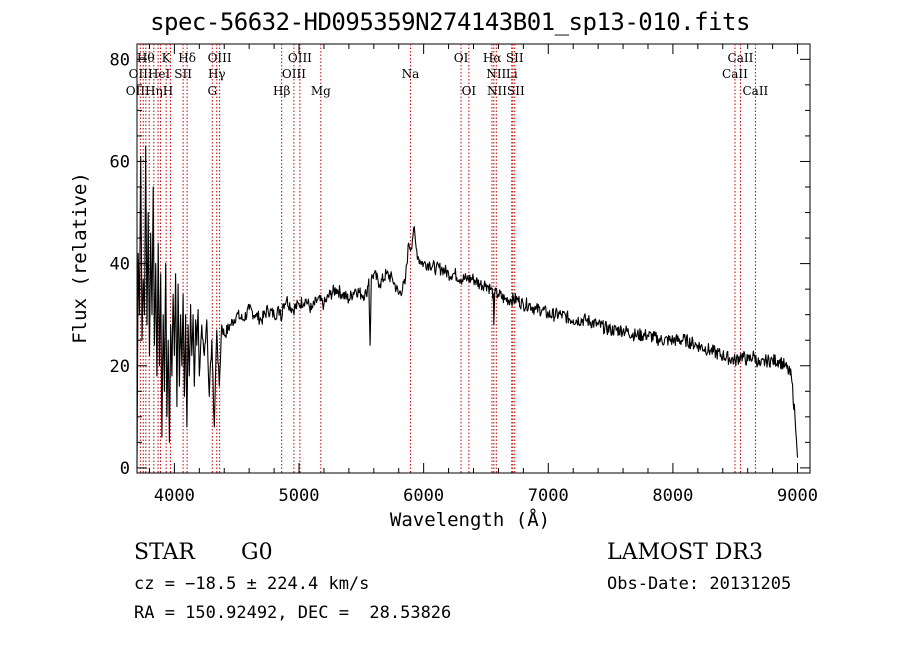  What do you see at coordinates (174, 496) in the screenshot?
I see `x-tick-label: 4000` at bounding box center [174, 496].